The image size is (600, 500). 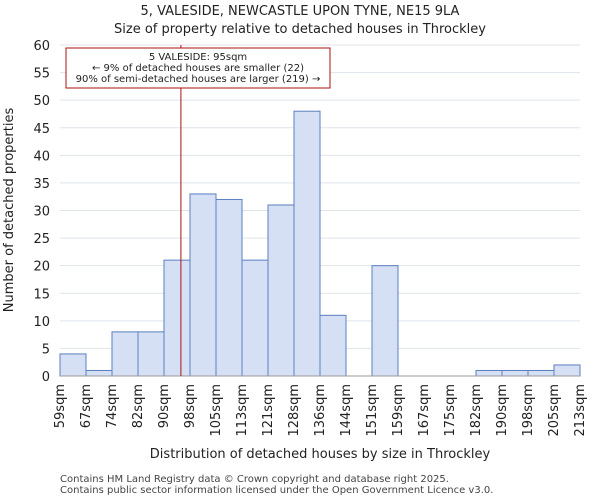 I want to click on x-tick-label: 190sqm, so click(x=502, y=410).